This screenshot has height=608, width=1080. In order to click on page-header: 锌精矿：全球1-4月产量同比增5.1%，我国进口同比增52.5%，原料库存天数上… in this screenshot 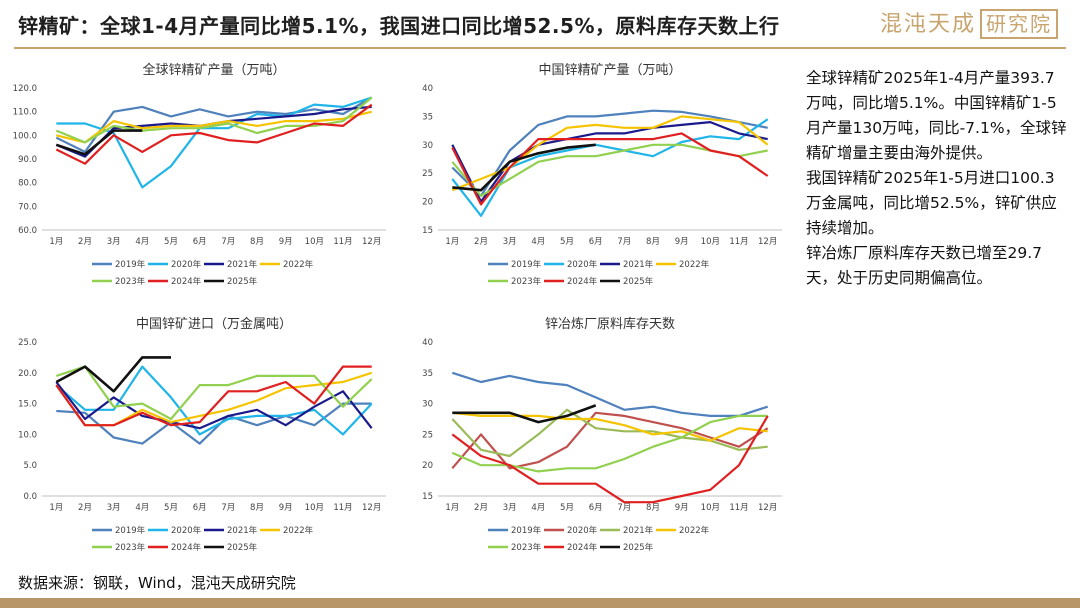, I will do `click(540, 24)`.